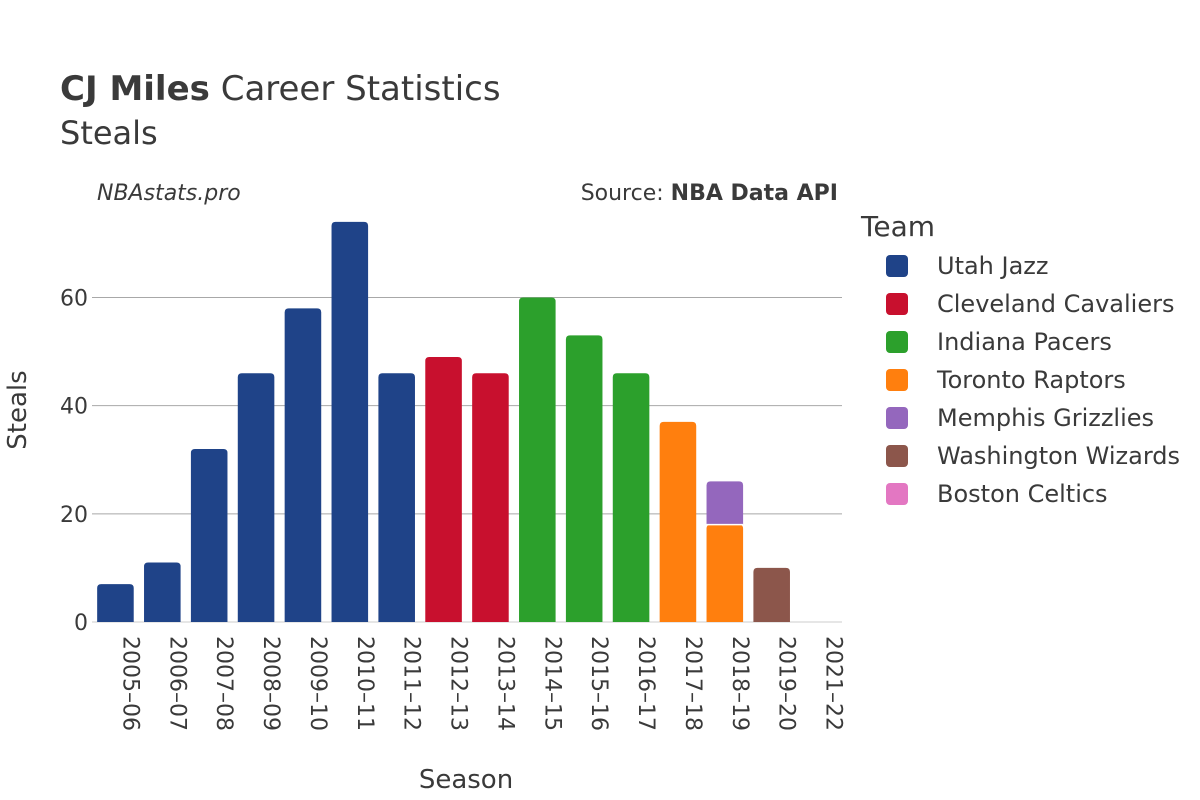 The image size is (1200, 800). What do you see at coordinates (364, 683) in the screenshot?
I see `x-tick-label: 2010–11` at bounding box center [364, 683].